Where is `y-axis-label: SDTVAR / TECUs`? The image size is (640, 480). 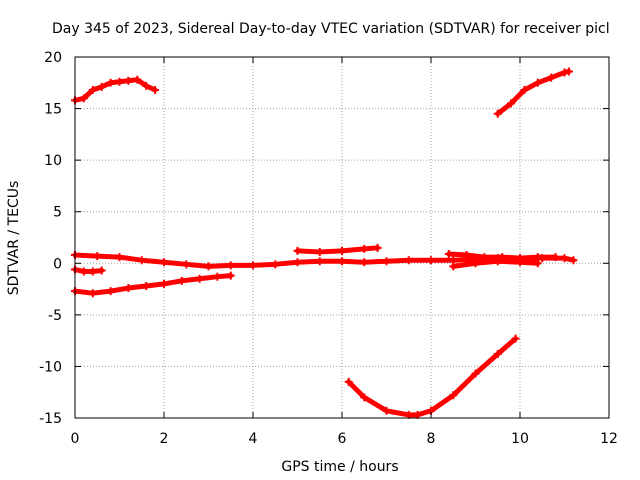
y-axis-label: SDTVAR / TECUs is located at coordinates (14, 238).